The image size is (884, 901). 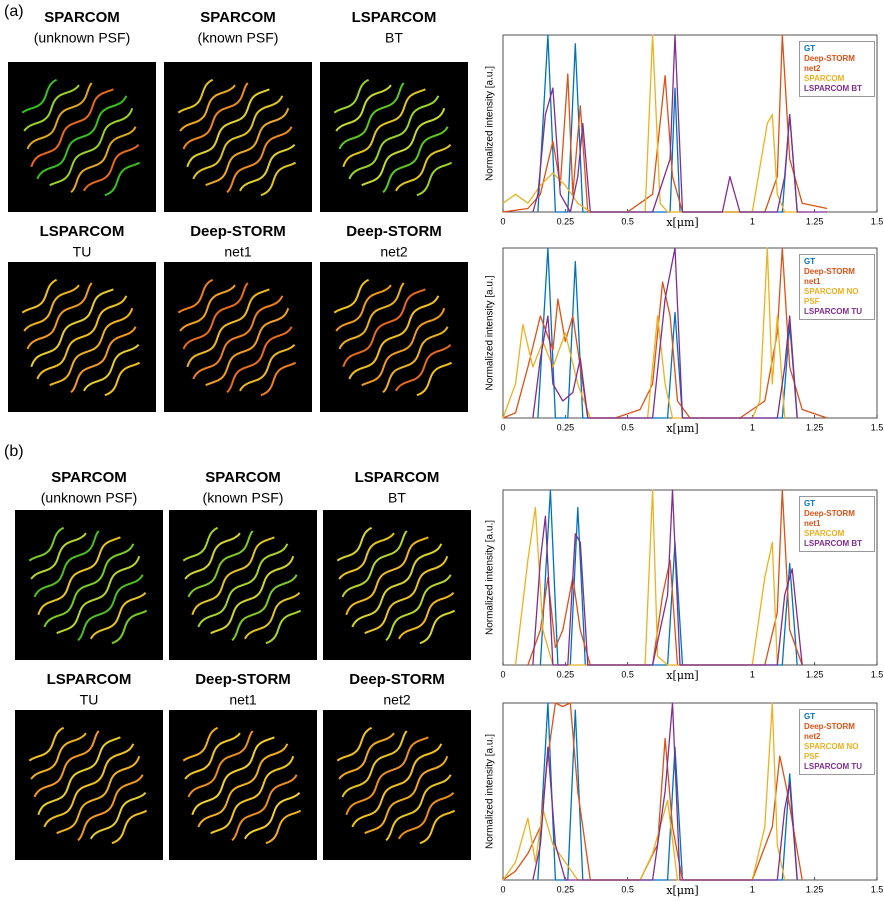 What do you see at coordinates (89, 498) in the screenshot?
I see `image-subtitle: (unknown PSF)` at bounding box center [89, 498].